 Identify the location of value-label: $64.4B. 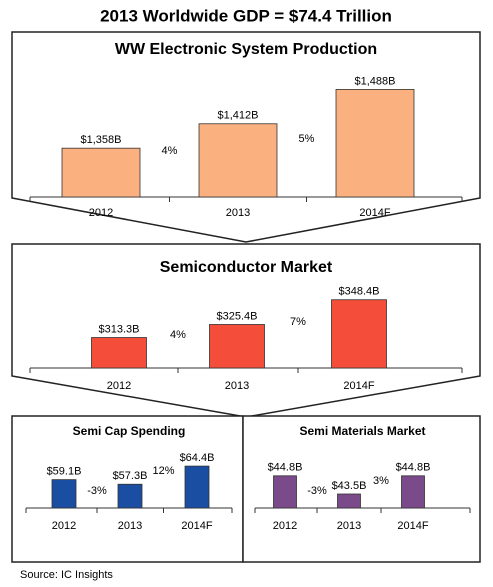
(197, 458).